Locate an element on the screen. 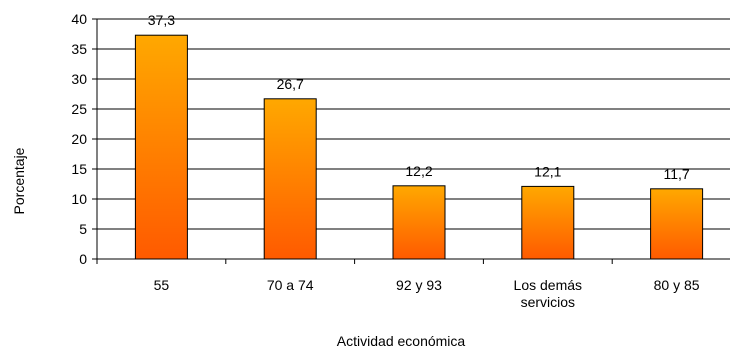  x-tick-label: servicios is located at coordinates (548, 302).